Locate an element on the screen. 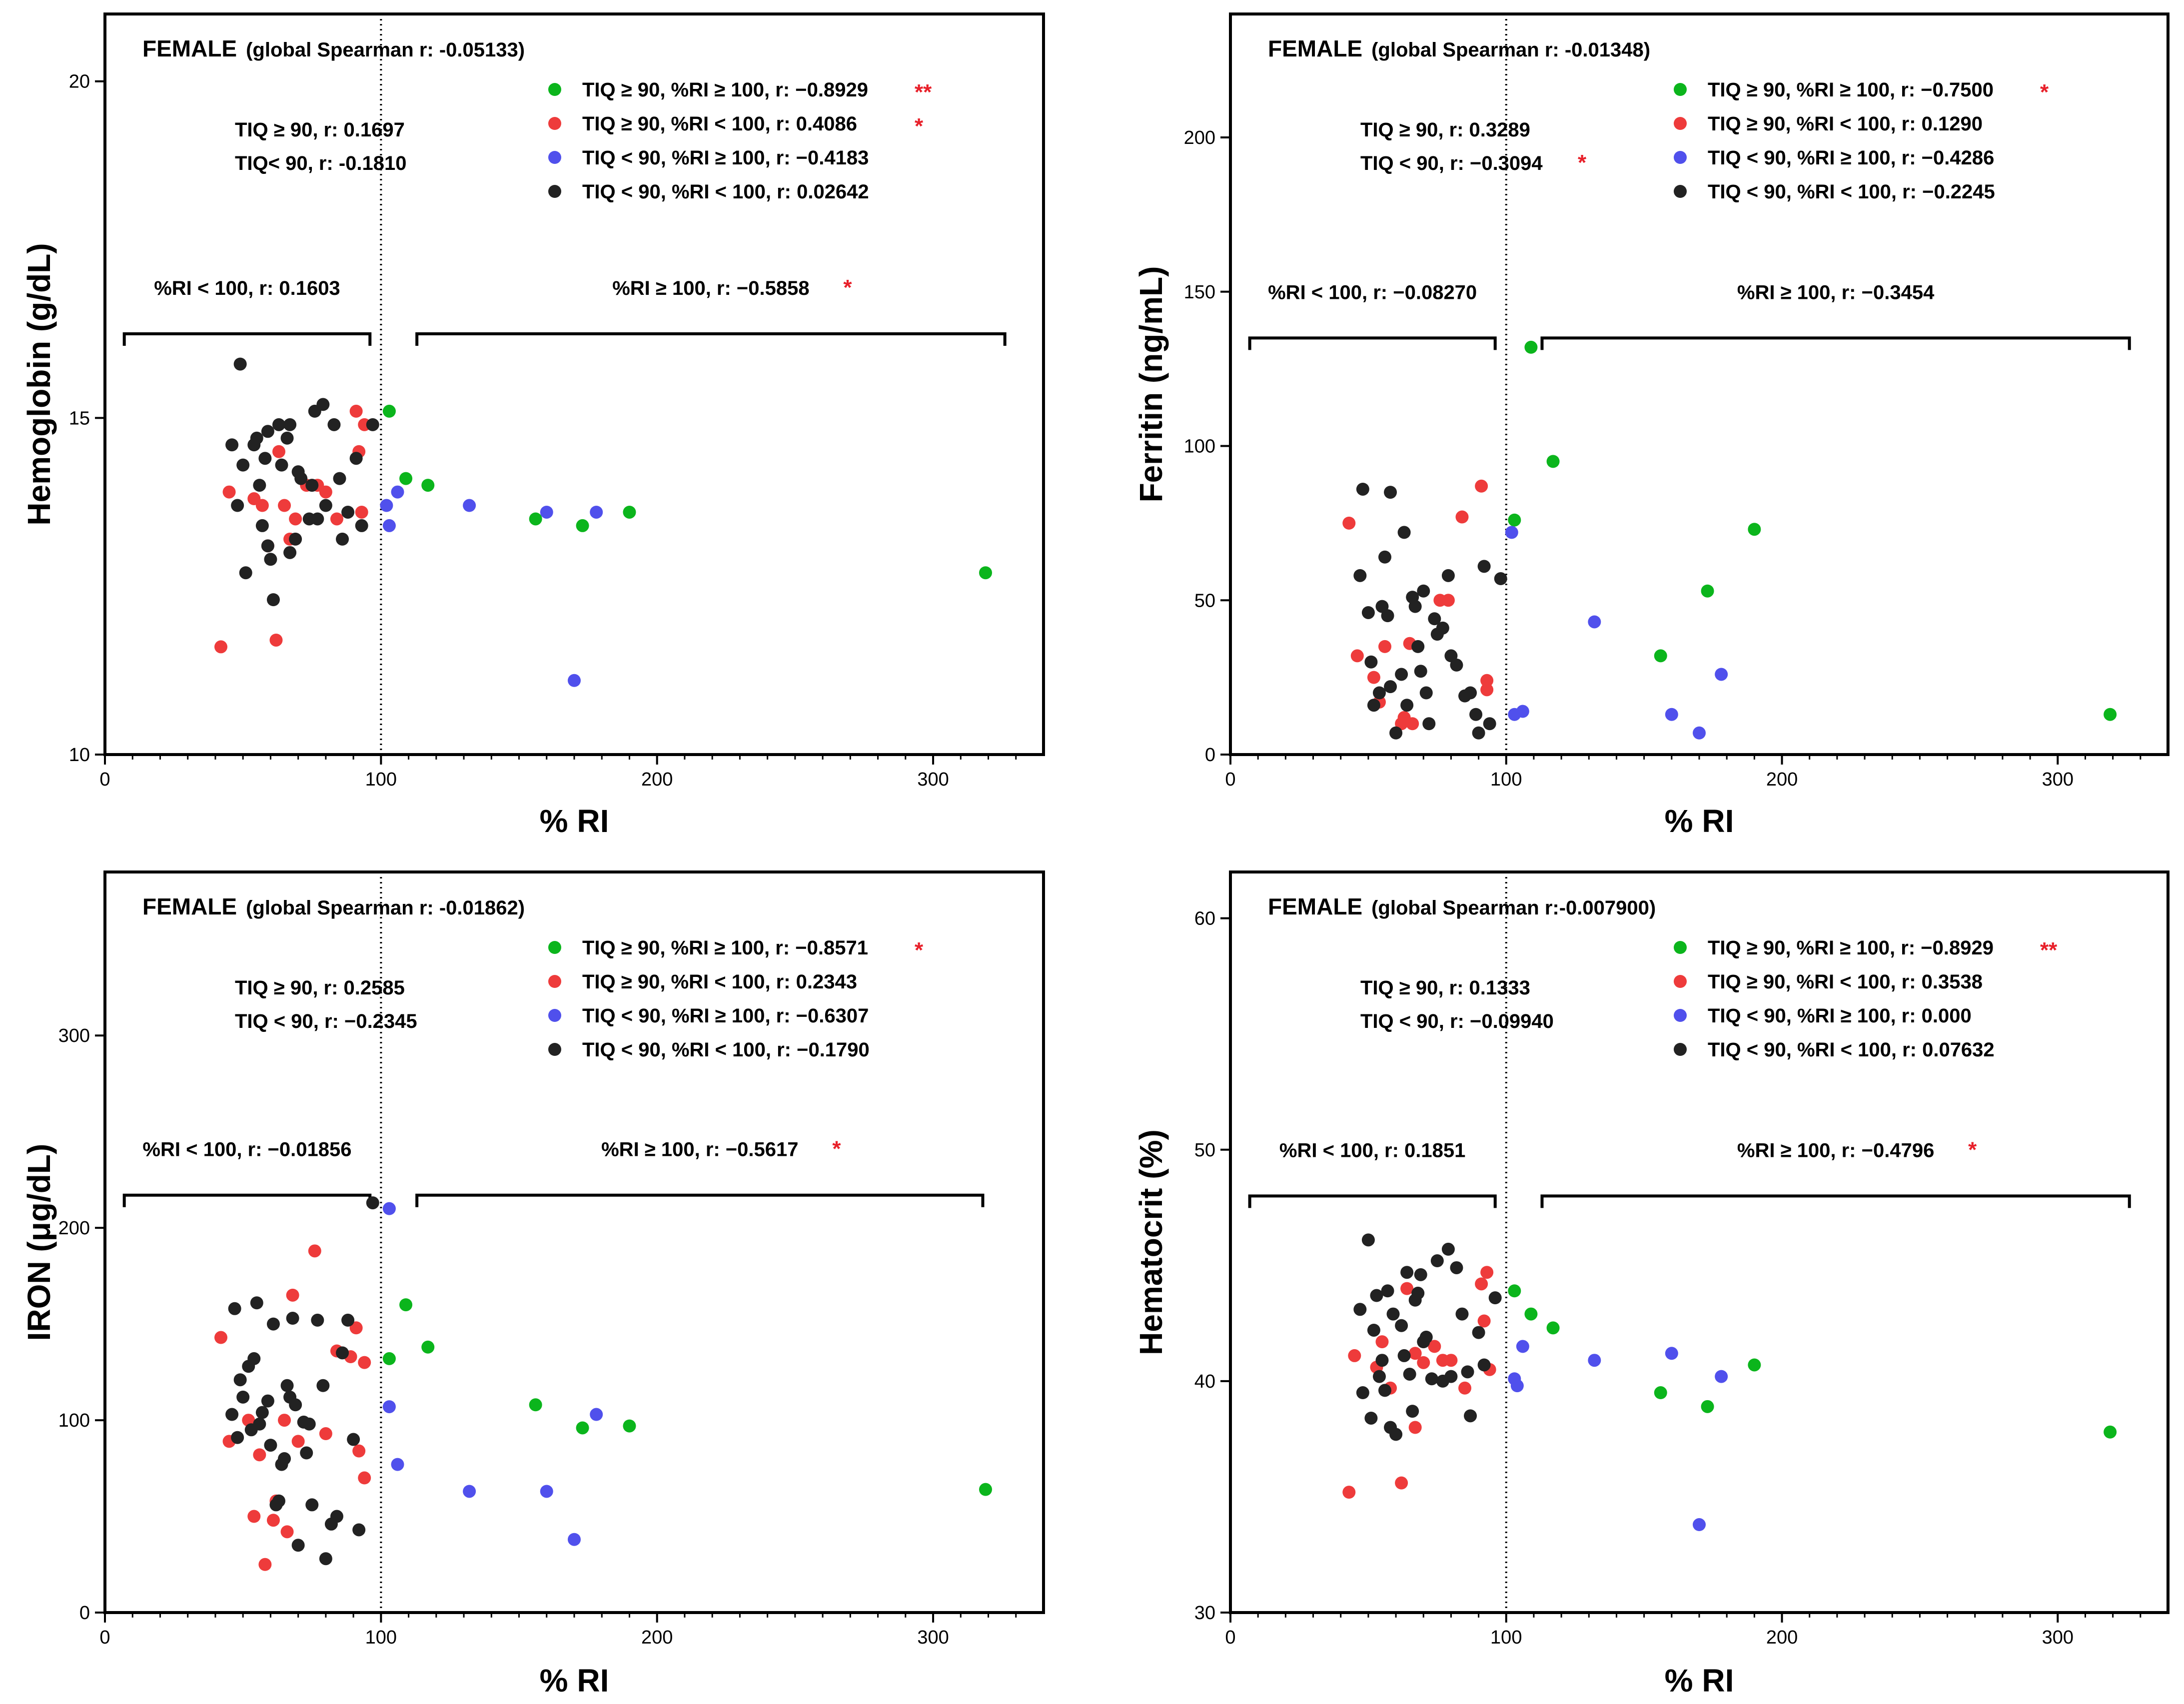  y-tick-label: 100 is located at coordinates (74, 1420).